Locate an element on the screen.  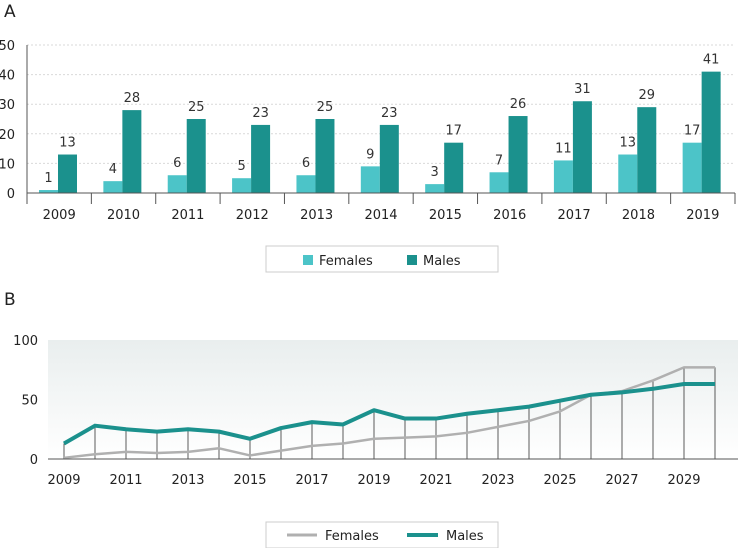
data-label-males-2013: 25 is located at coordinates (325, 107).